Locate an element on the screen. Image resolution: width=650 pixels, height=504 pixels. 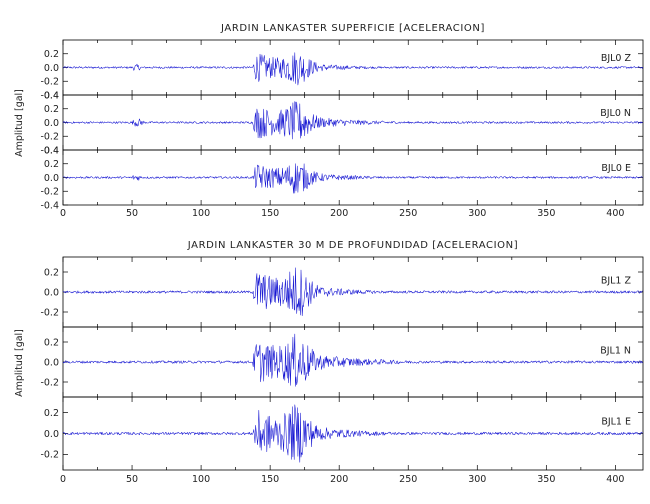
panel-bjl0-z: 0.2 0.0 -0.2 -0.4 BJL0 Z is located at coordinates (342, 70).